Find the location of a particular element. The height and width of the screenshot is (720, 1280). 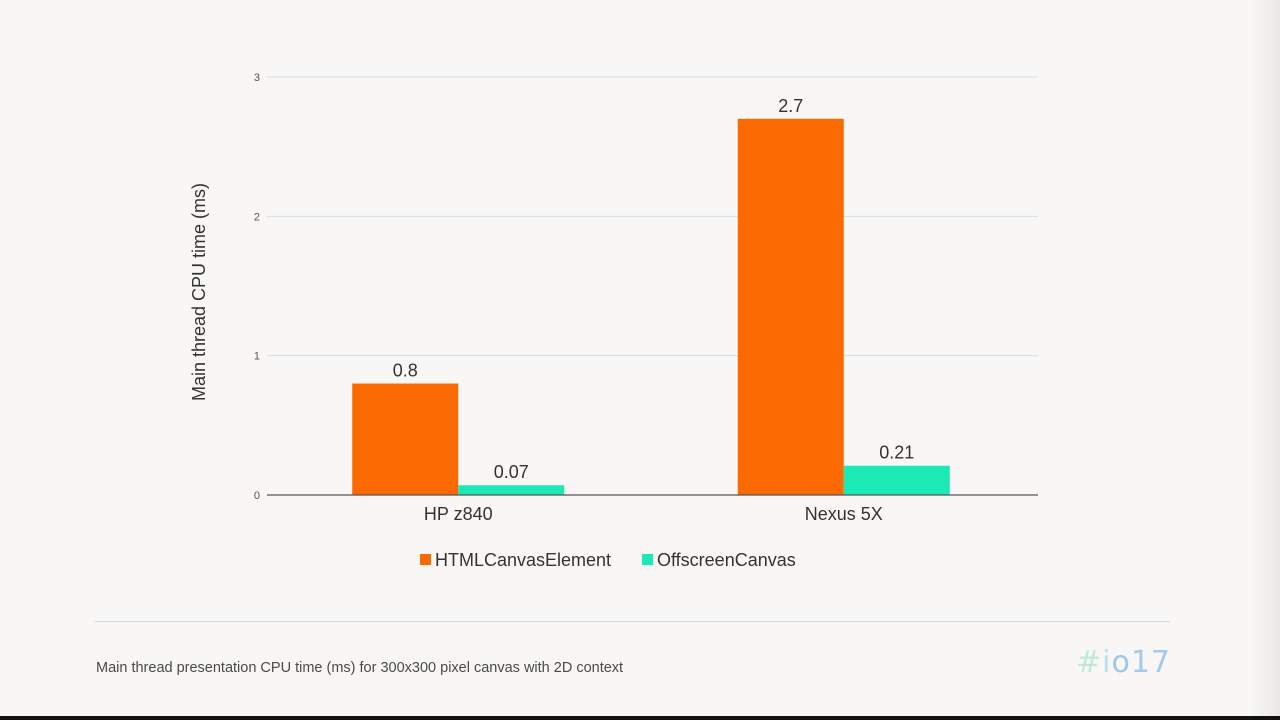

data-label: 2.7 is located at coordinates (790, 106).